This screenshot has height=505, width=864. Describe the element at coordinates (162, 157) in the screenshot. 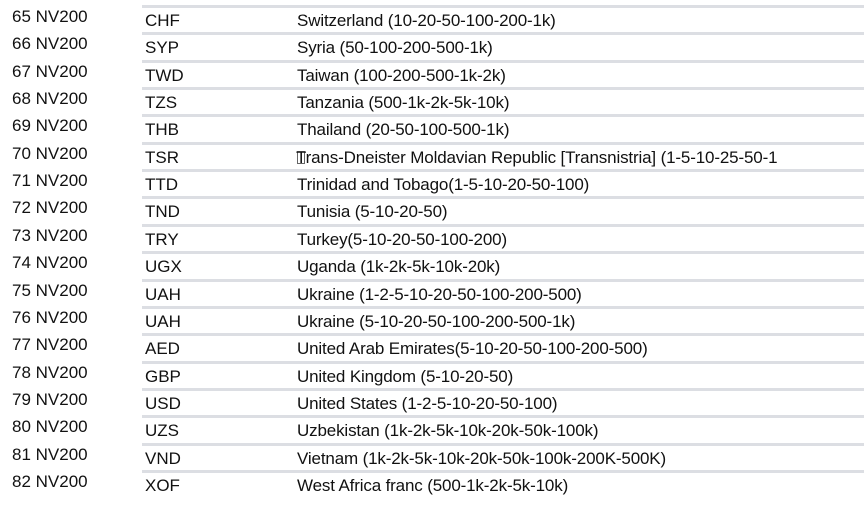

I see `currency-code: TSR` at that location.